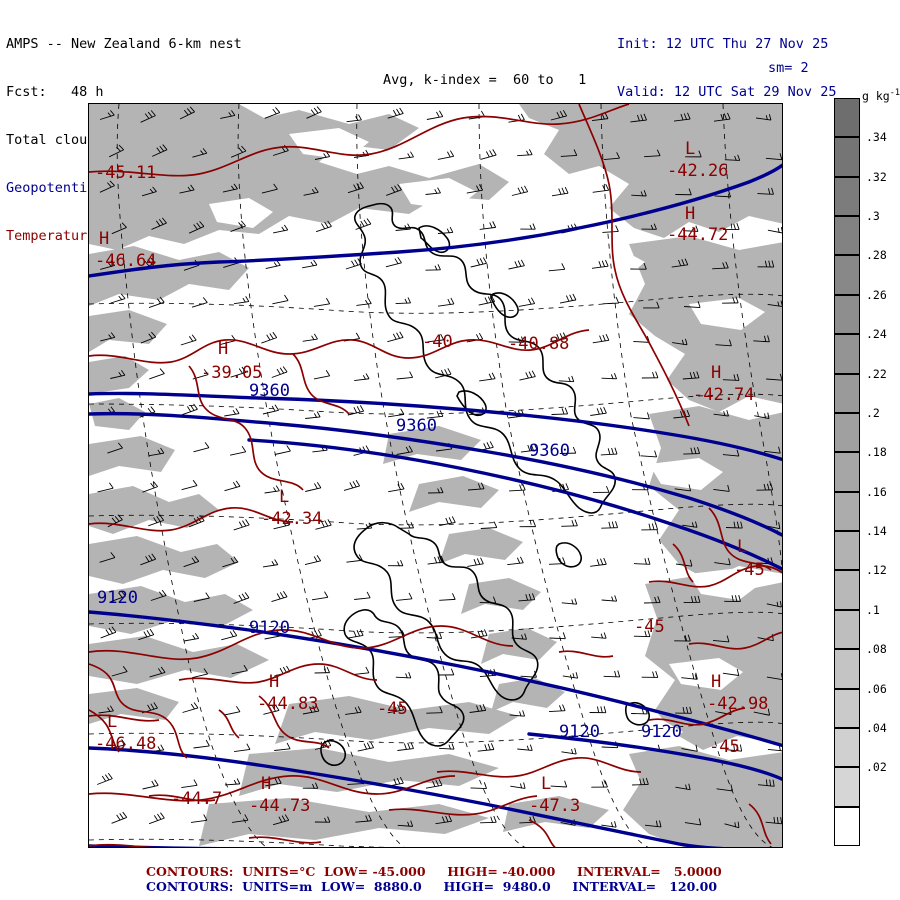 The height and width of the screenshot is (900, 900). Describe the element at coordinates (876, 649) in the screenshot. I see `colorbar-tick-label: .08` at that location.